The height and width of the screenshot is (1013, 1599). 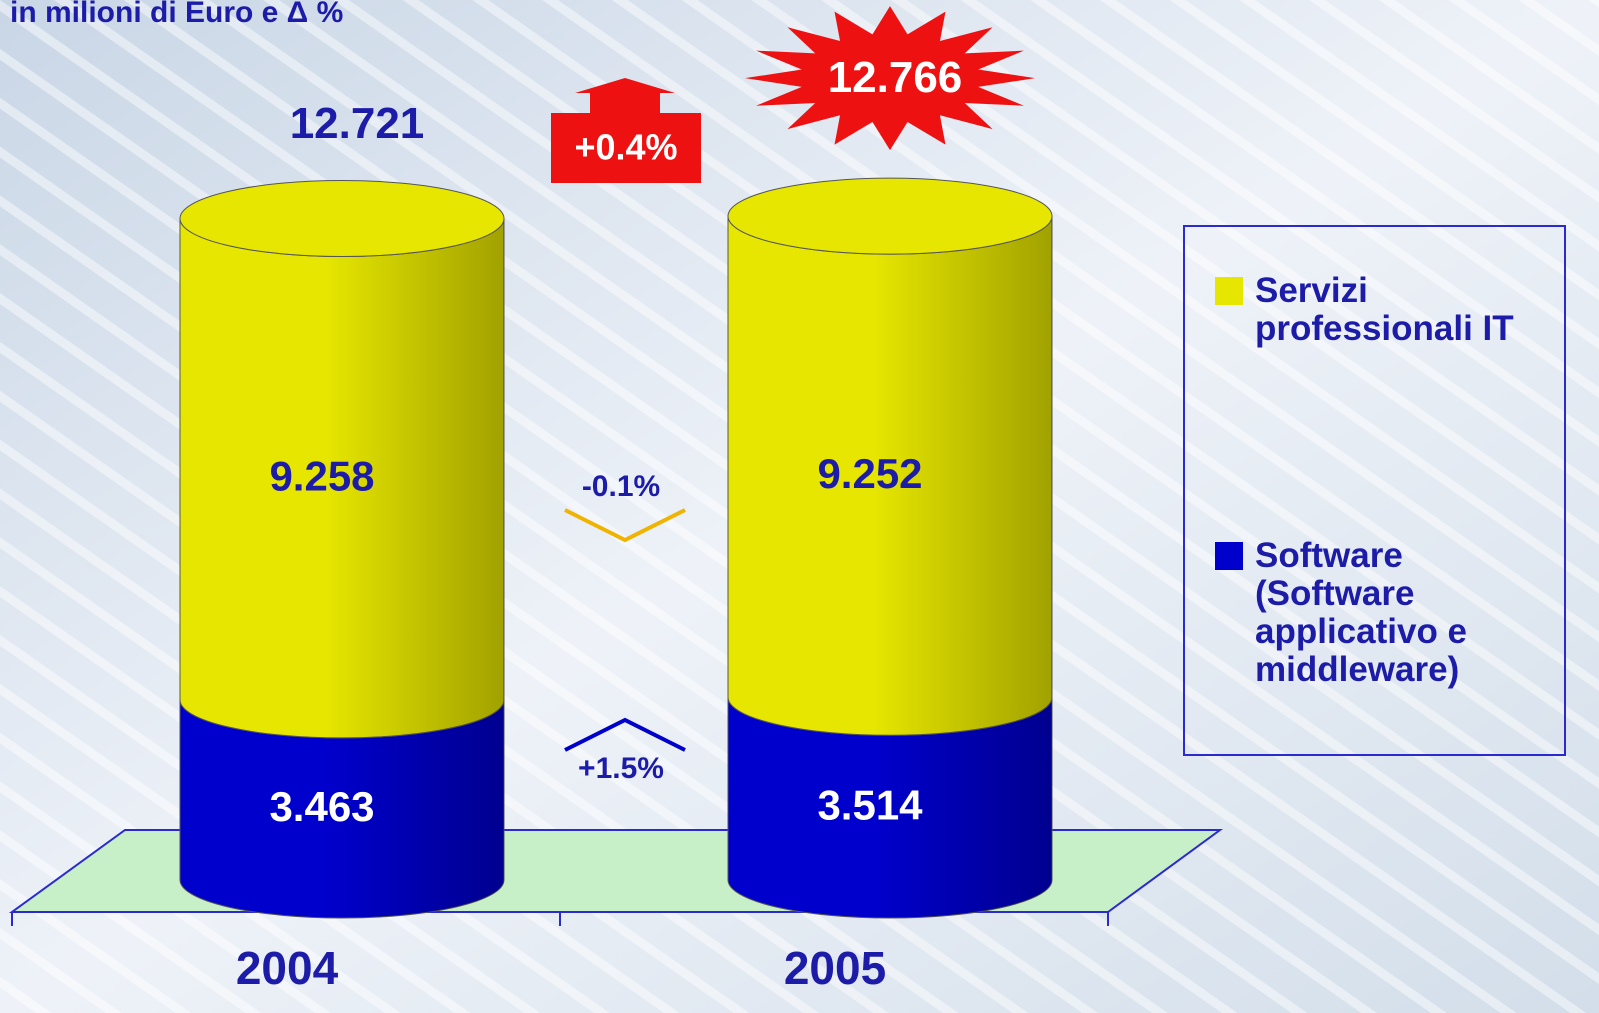 I want to click on change-box, so click(x=626, y=148).